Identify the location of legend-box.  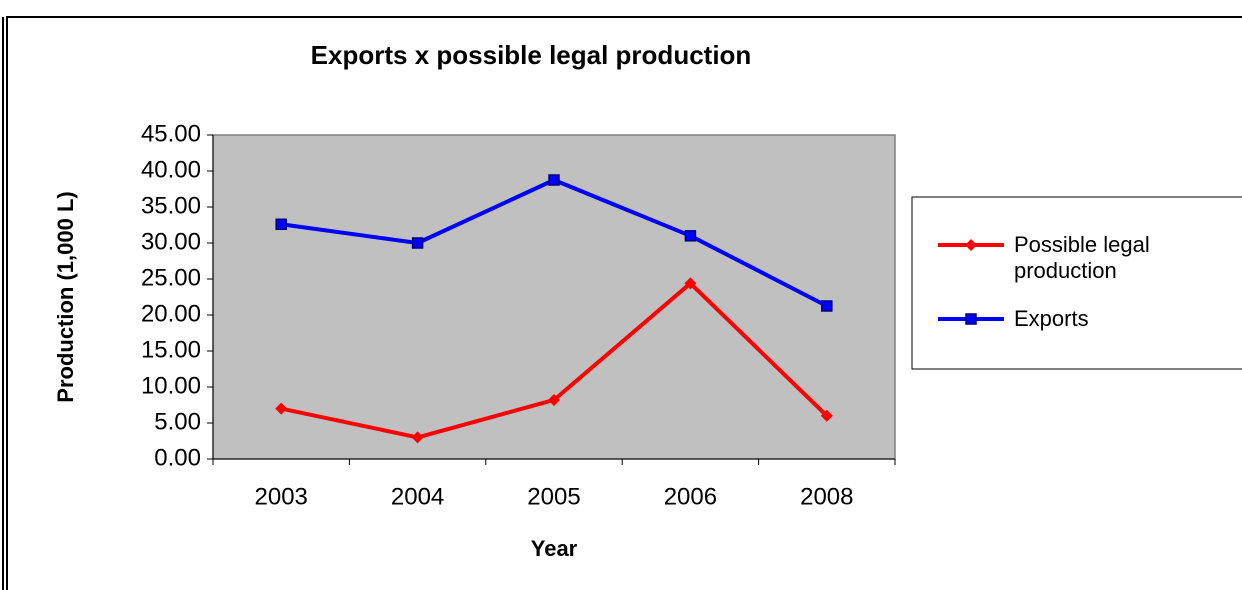
(1076, 283).